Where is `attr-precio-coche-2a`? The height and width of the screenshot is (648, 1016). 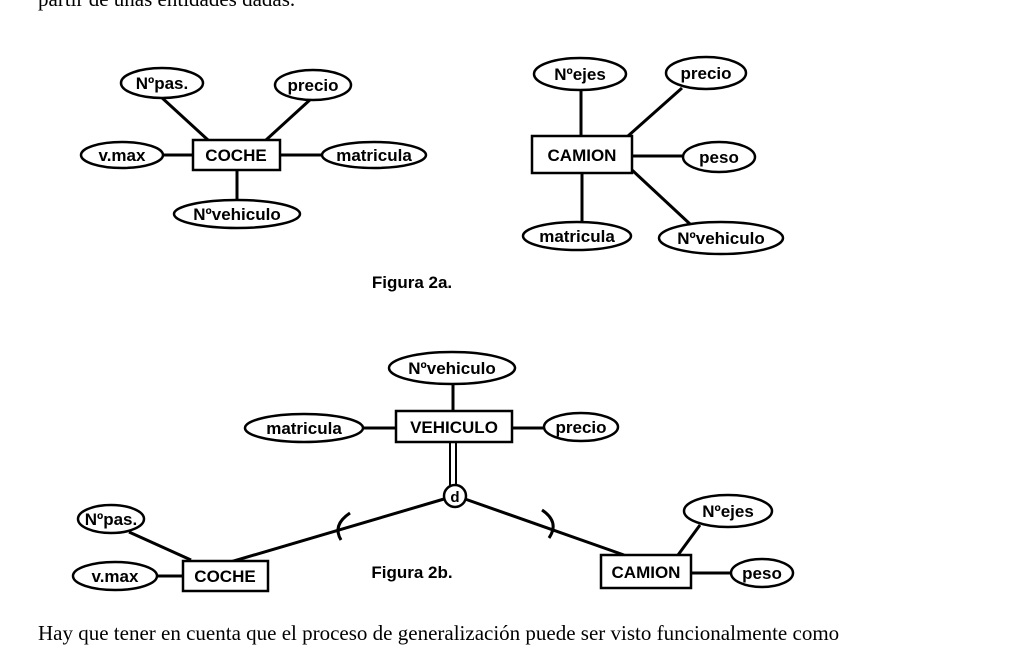 attr-precio-coche-2a is located at coordinates (313, 85).